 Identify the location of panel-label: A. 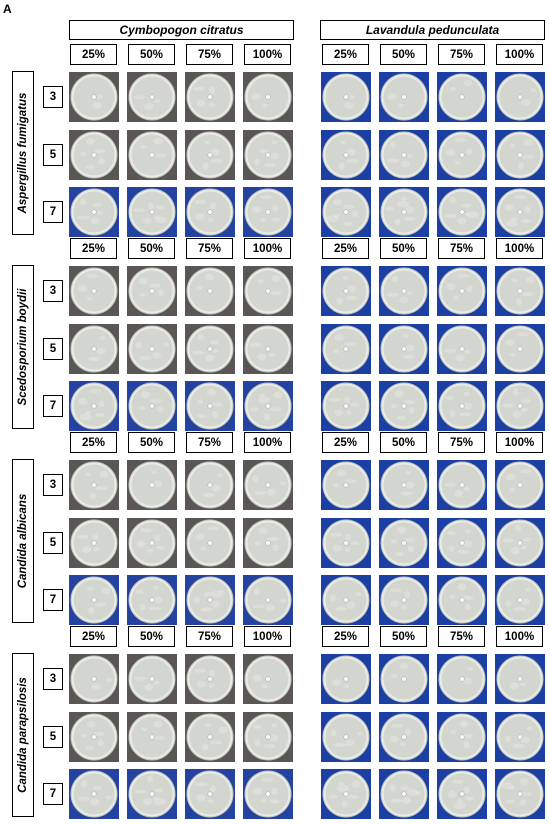
(7, 9).